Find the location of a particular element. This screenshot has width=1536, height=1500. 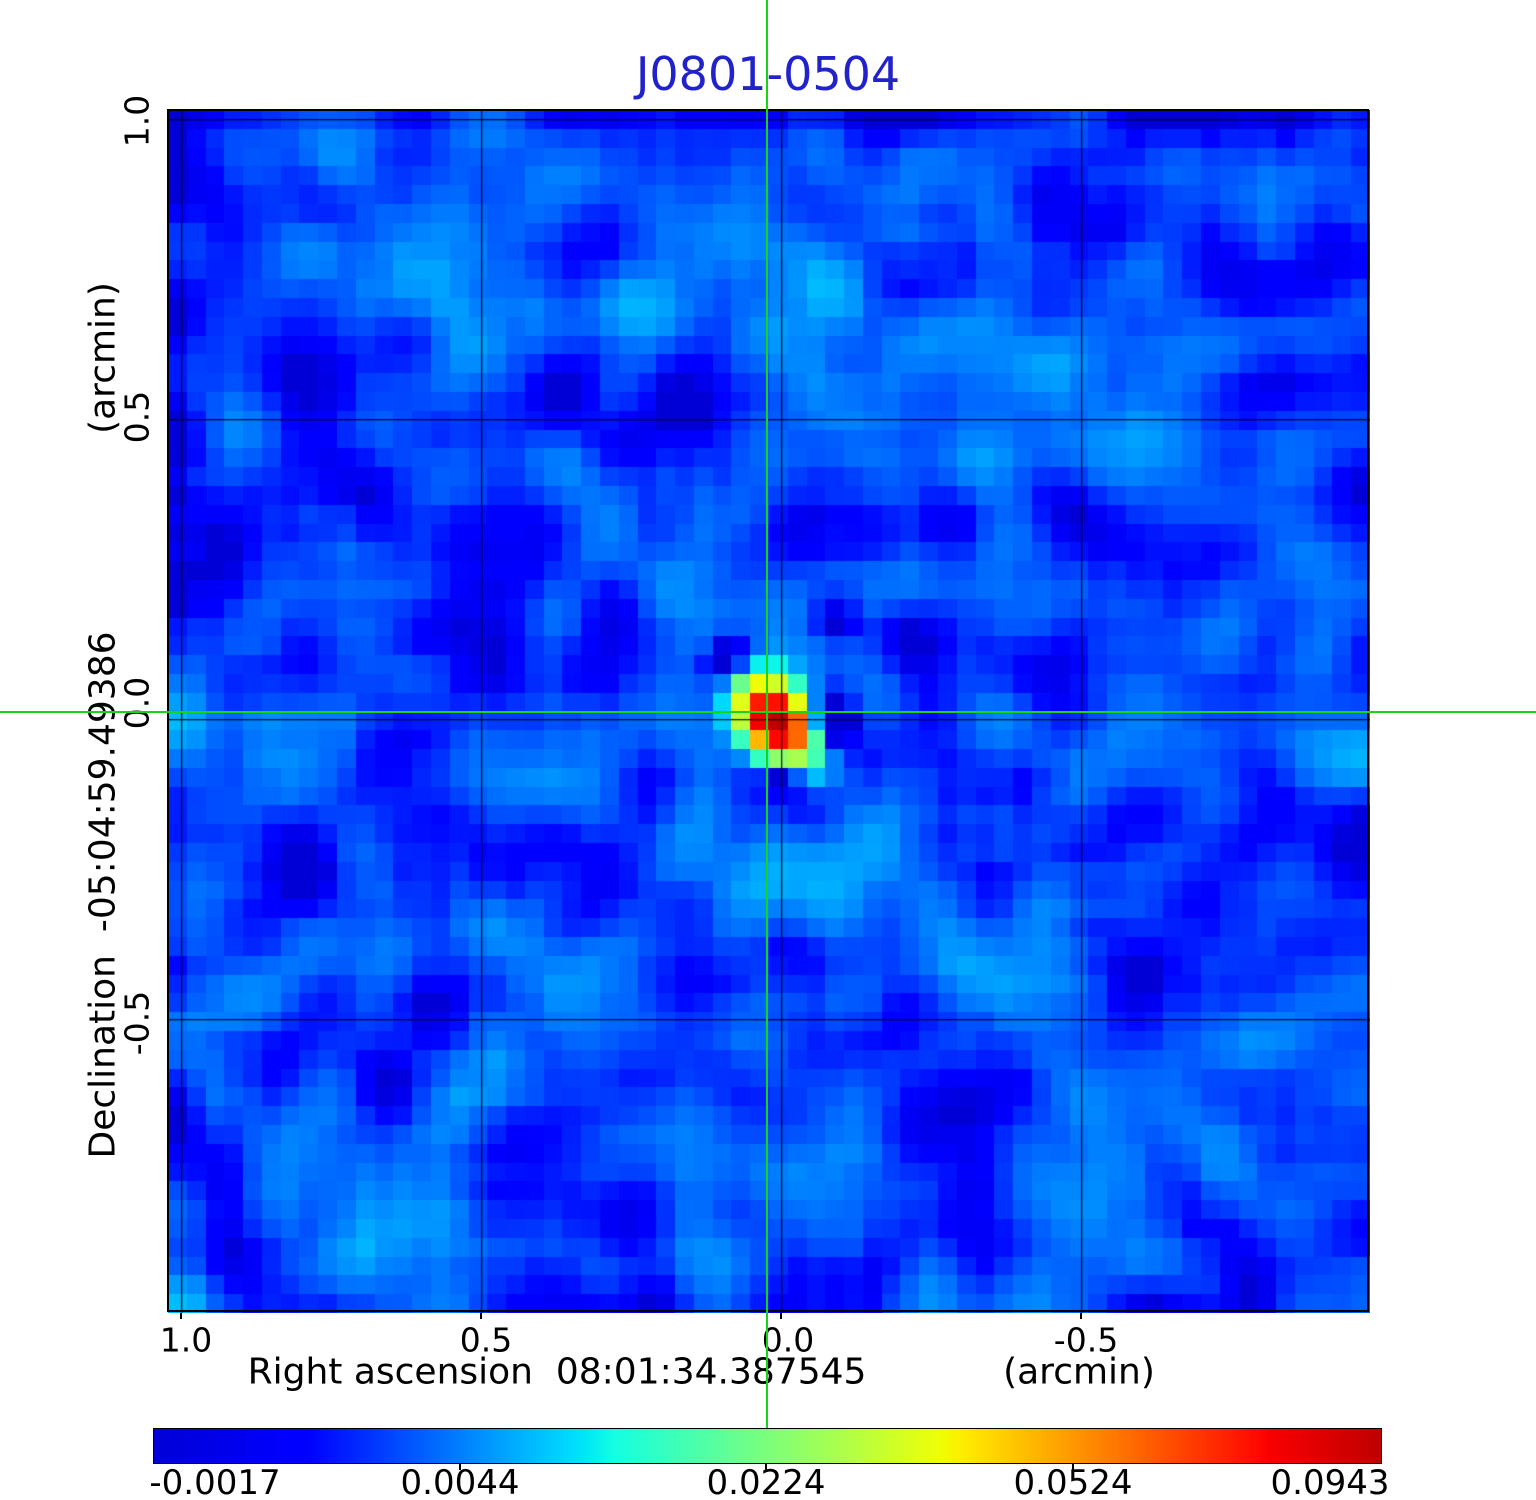

y-tick-label: 0.0 is located at coordinates (137, 703).